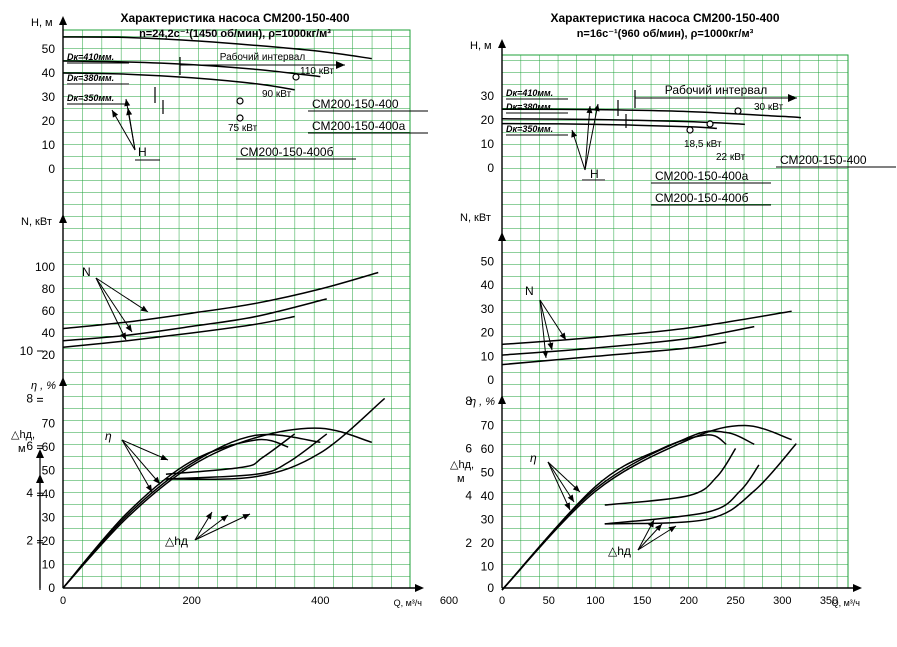 The width and height of the screenshot is (897, 647). Describe the element at coordinates (769, 107) in the screenshot. I see `power-label: 30 кВт` at that location.